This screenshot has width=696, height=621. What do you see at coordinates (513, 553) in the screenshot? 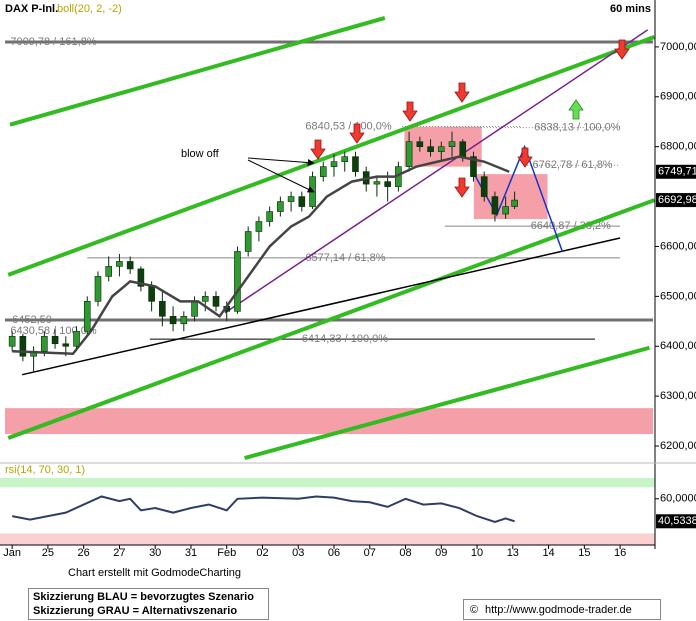
I see `x-tick-label: 13` at bounding box center [513, 553].